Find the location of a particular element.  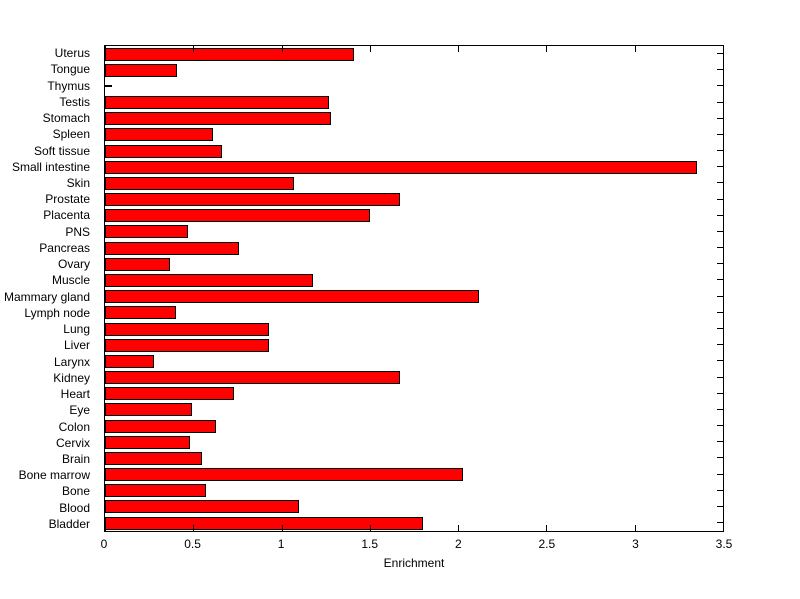

category-label: Tongue is located at coordinates (70, 69).